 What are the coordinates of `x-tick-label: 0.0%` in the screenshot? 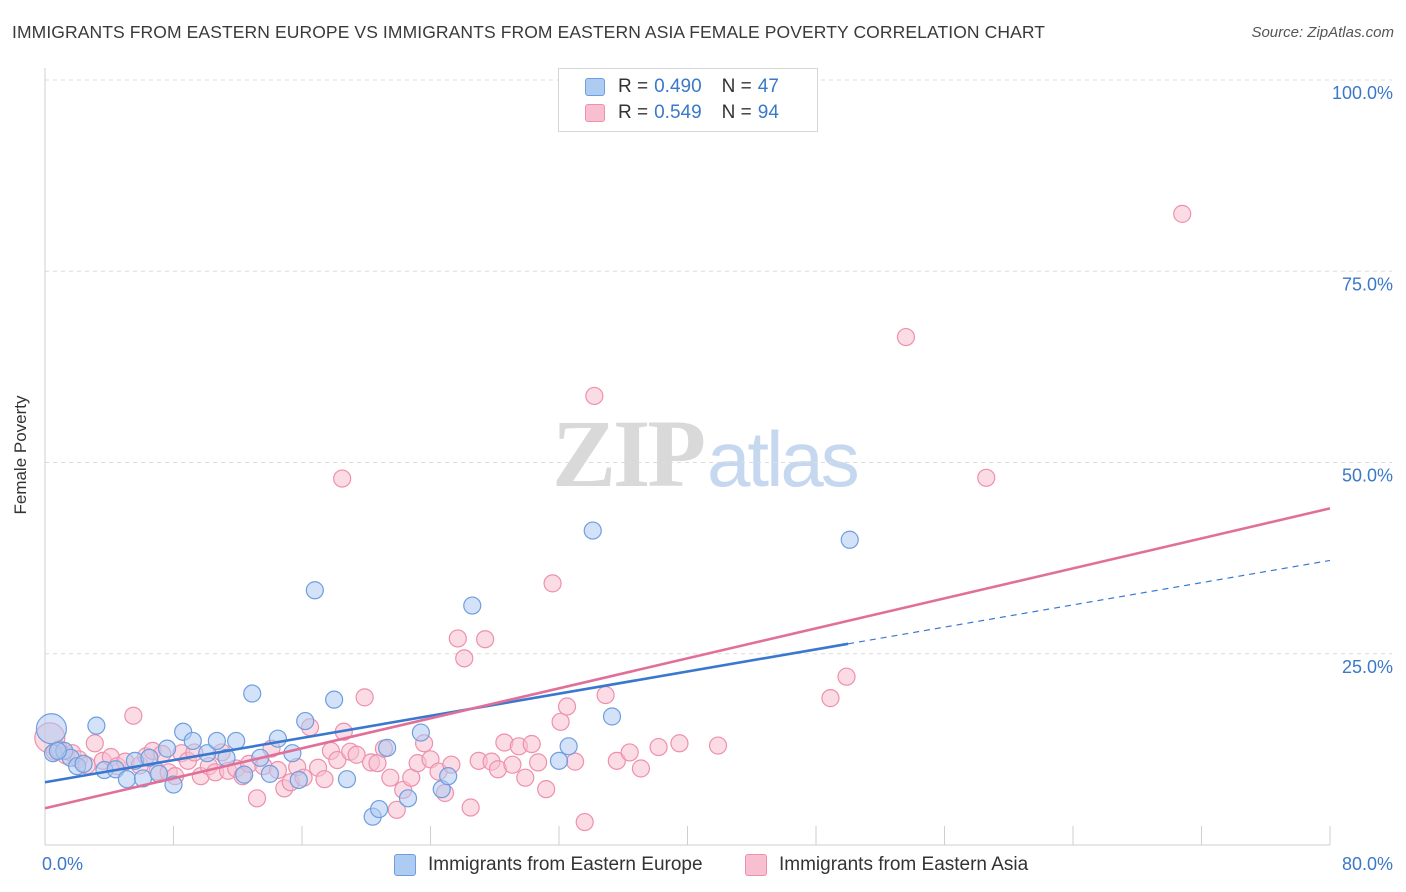 It's located at (62, 864).